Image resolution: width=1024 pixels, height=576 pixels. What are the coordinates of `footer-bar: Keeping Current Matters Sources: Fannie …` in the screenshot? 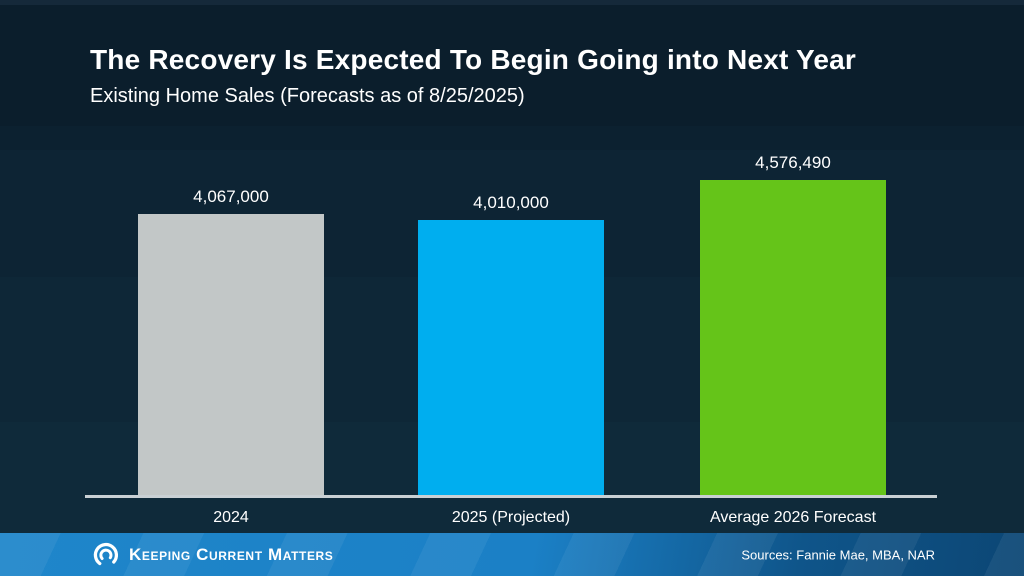 It's located at (512, 554).